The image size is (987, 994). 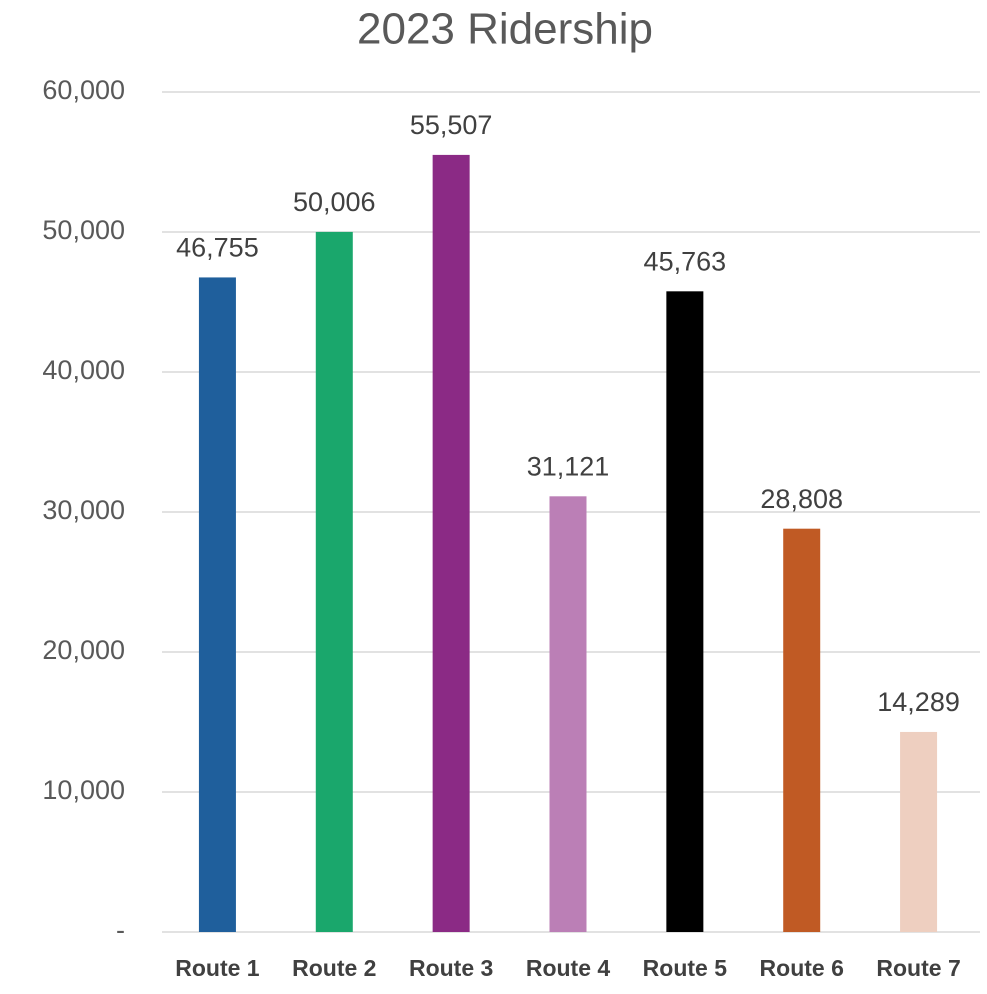 I want to click on data-label: 31,121, so click(x=568, y=466).